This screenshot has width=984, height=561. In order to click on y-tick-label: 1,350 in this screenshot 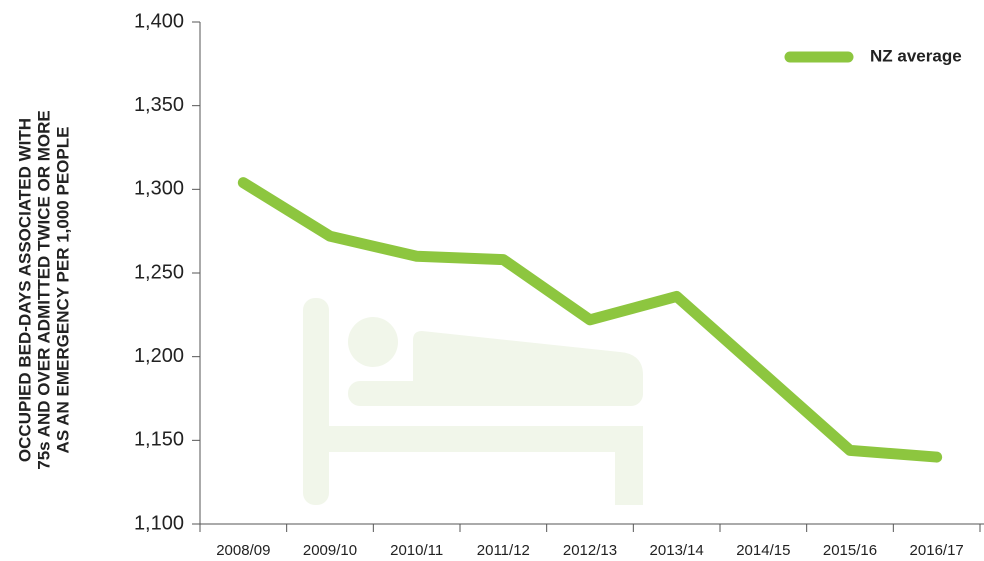, I will do `click(159, 105)`.